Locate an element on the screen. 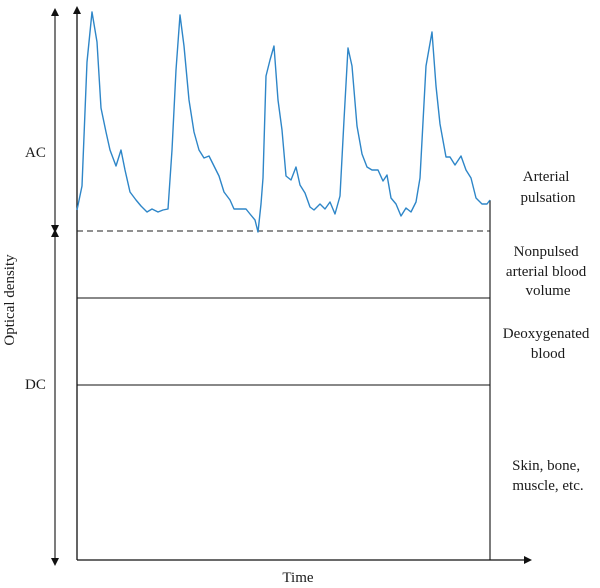 This screenshot has width=600, height=588. deoxygenated-blood-label: Deoxygenated blood is located at coordinates (548, 344).